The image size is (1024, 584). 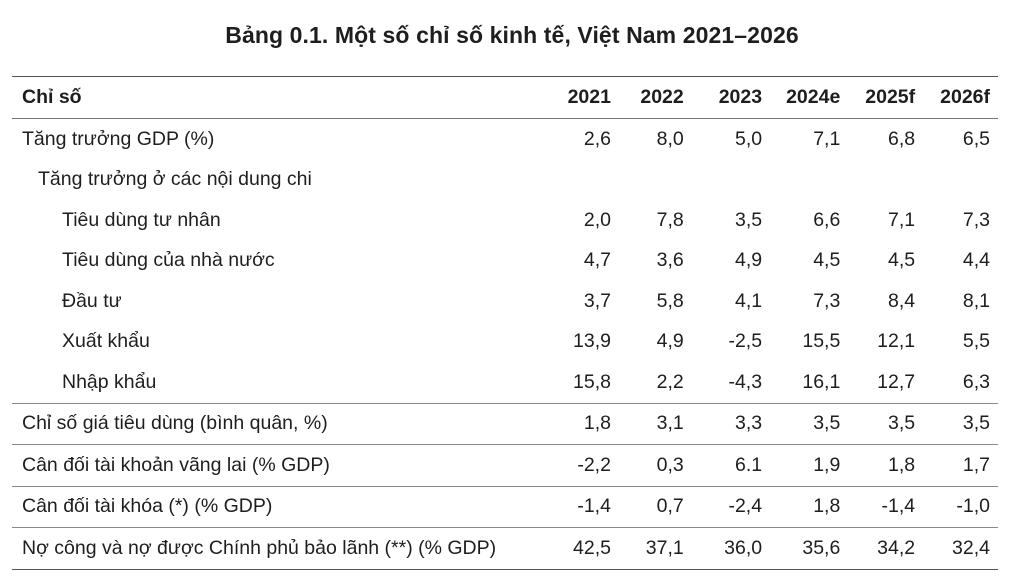 I want to click on table-row: Xuất khẩu 13,9 4,9 -2,5 15,5 12,1 5,5, so click(x=505, y=342).